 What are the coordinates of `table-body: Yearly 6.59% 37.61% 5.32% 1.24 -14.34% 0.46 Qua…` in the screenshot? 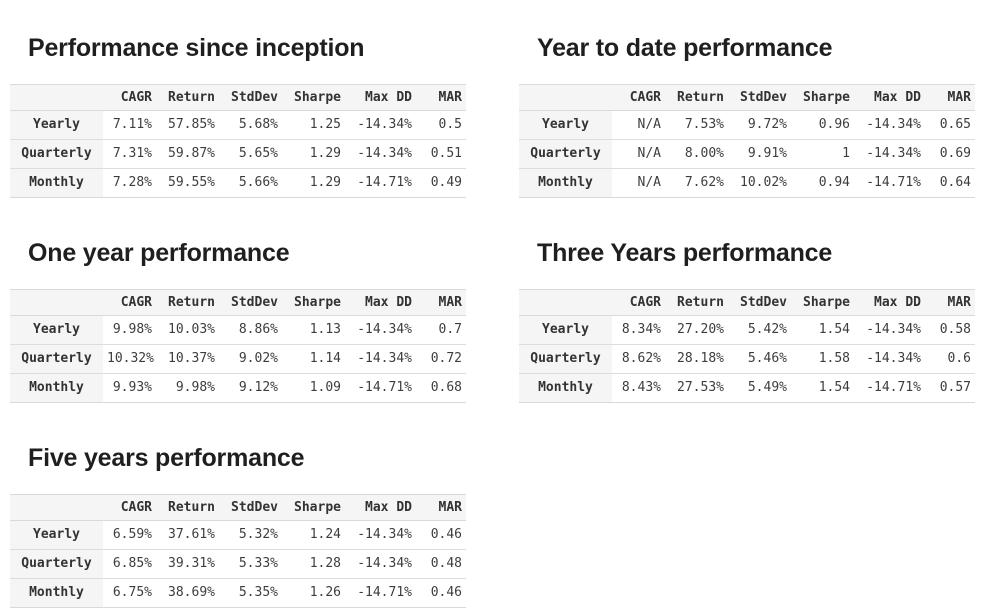 It's located at (238, 564).